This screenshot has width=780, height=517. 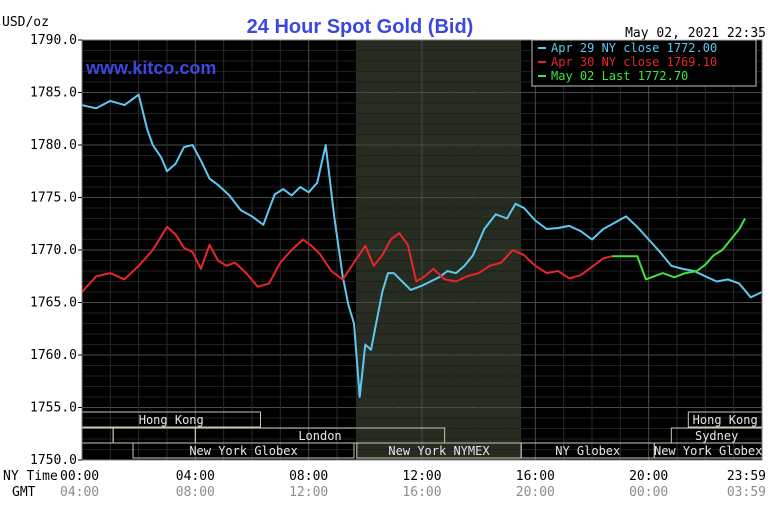 I want to click on y-tick-label: 1765.0, so click(x=53, y=303).